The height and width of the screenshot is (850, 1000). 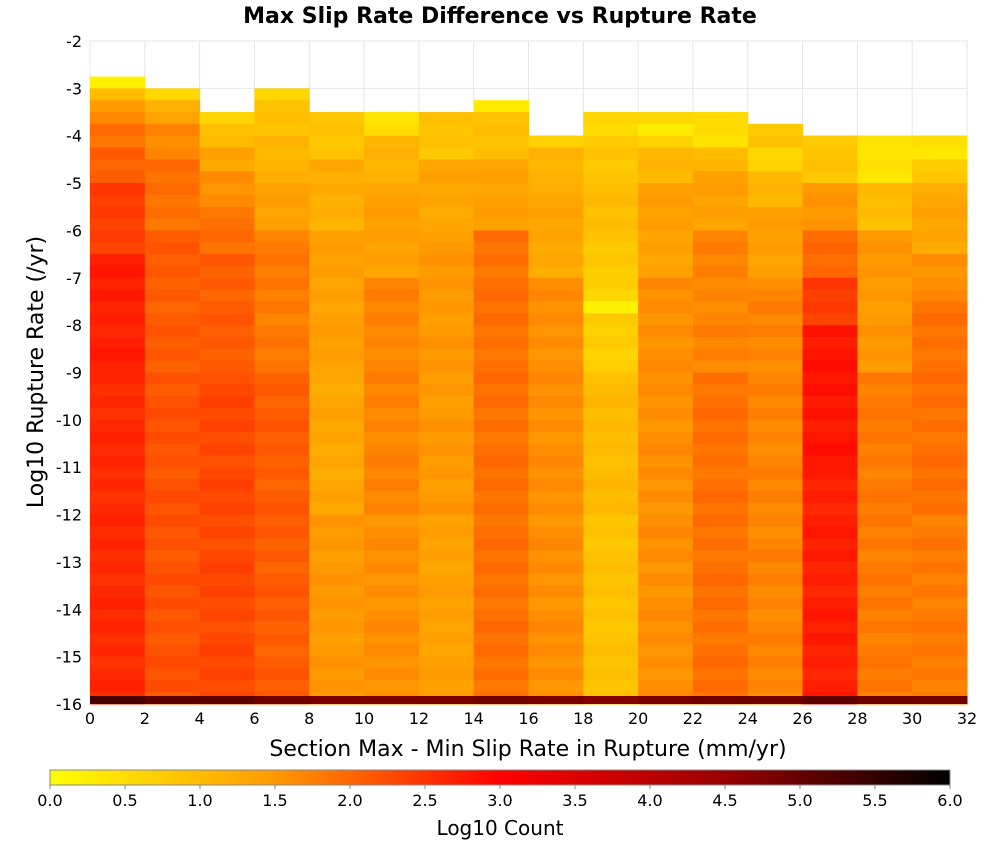 What do you see at coordinates (69, 562) in the screenshot?
I see `y-tick-label: -13` at bounding box center [69, 562].